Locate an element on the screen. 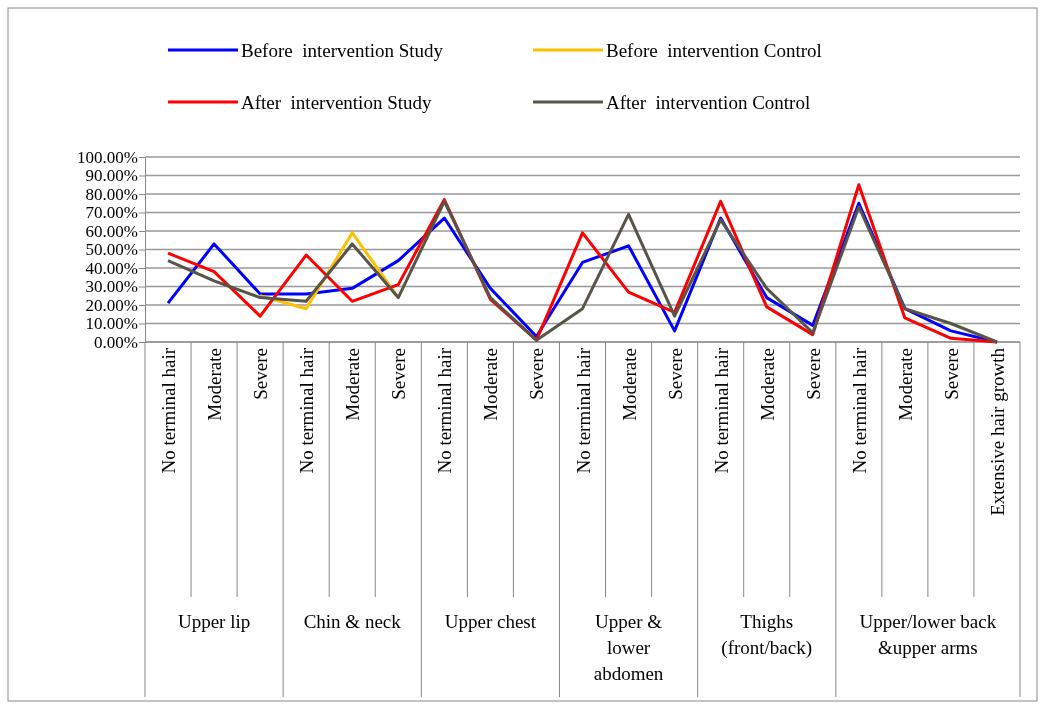 Image resolution: width=1045 pixels, height=709 pixels. y-tick-label: 60.00% is located at coordinates (111, 231).